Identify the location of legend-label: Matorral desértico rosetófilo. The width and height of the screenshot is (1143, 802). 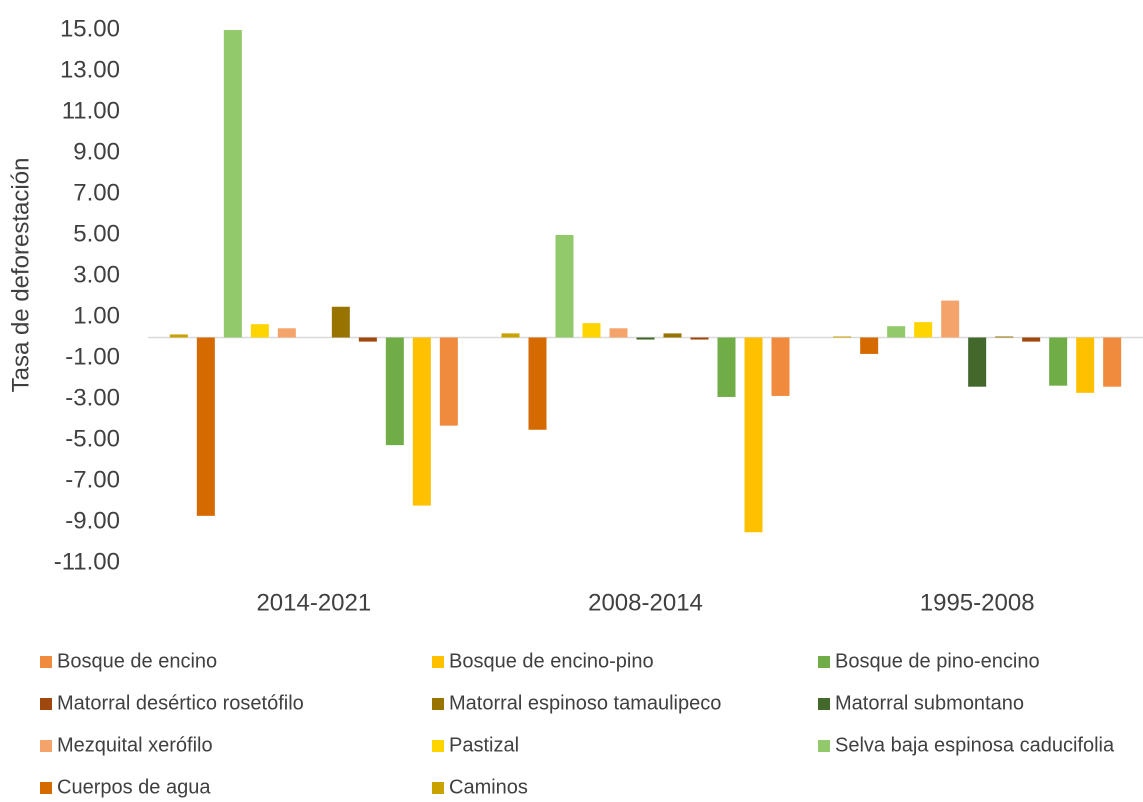
(180, 703).